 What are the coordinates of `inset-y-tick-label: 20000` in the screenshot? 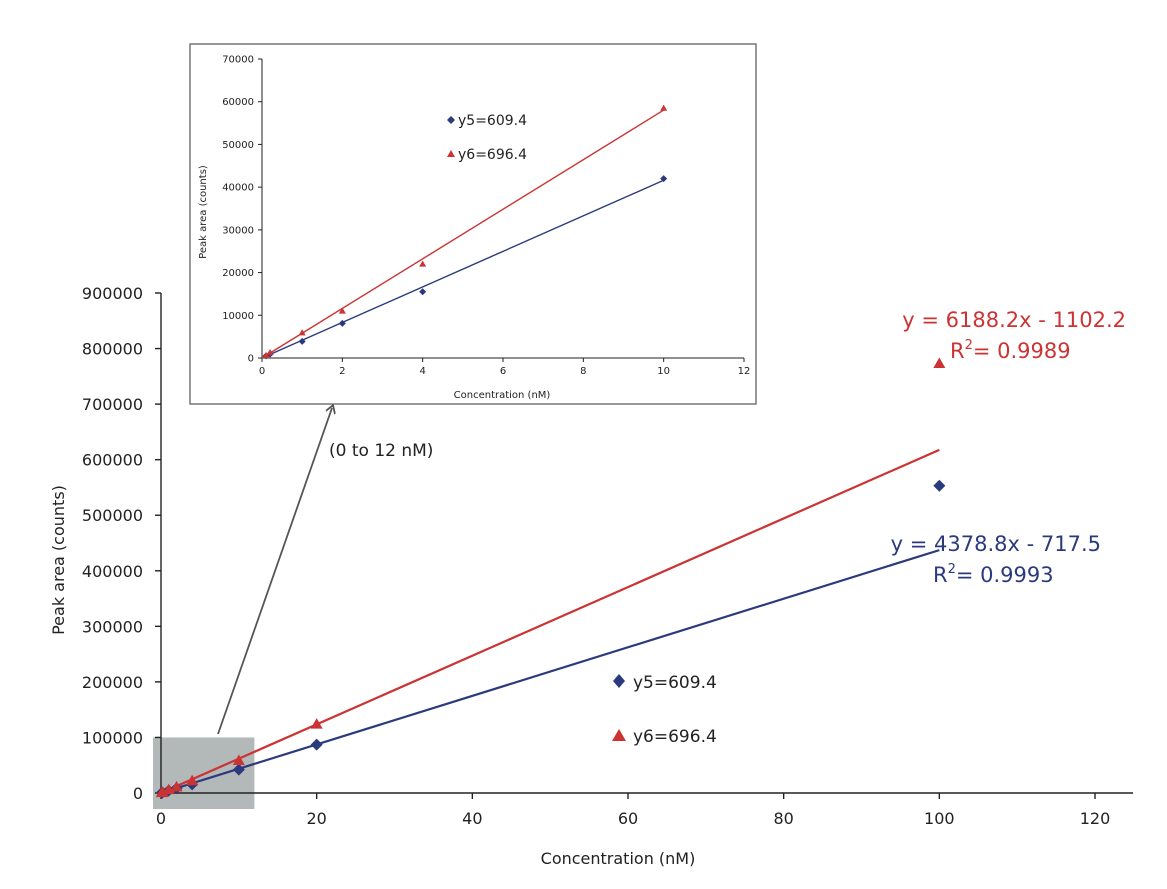 It's located at (238, 273).